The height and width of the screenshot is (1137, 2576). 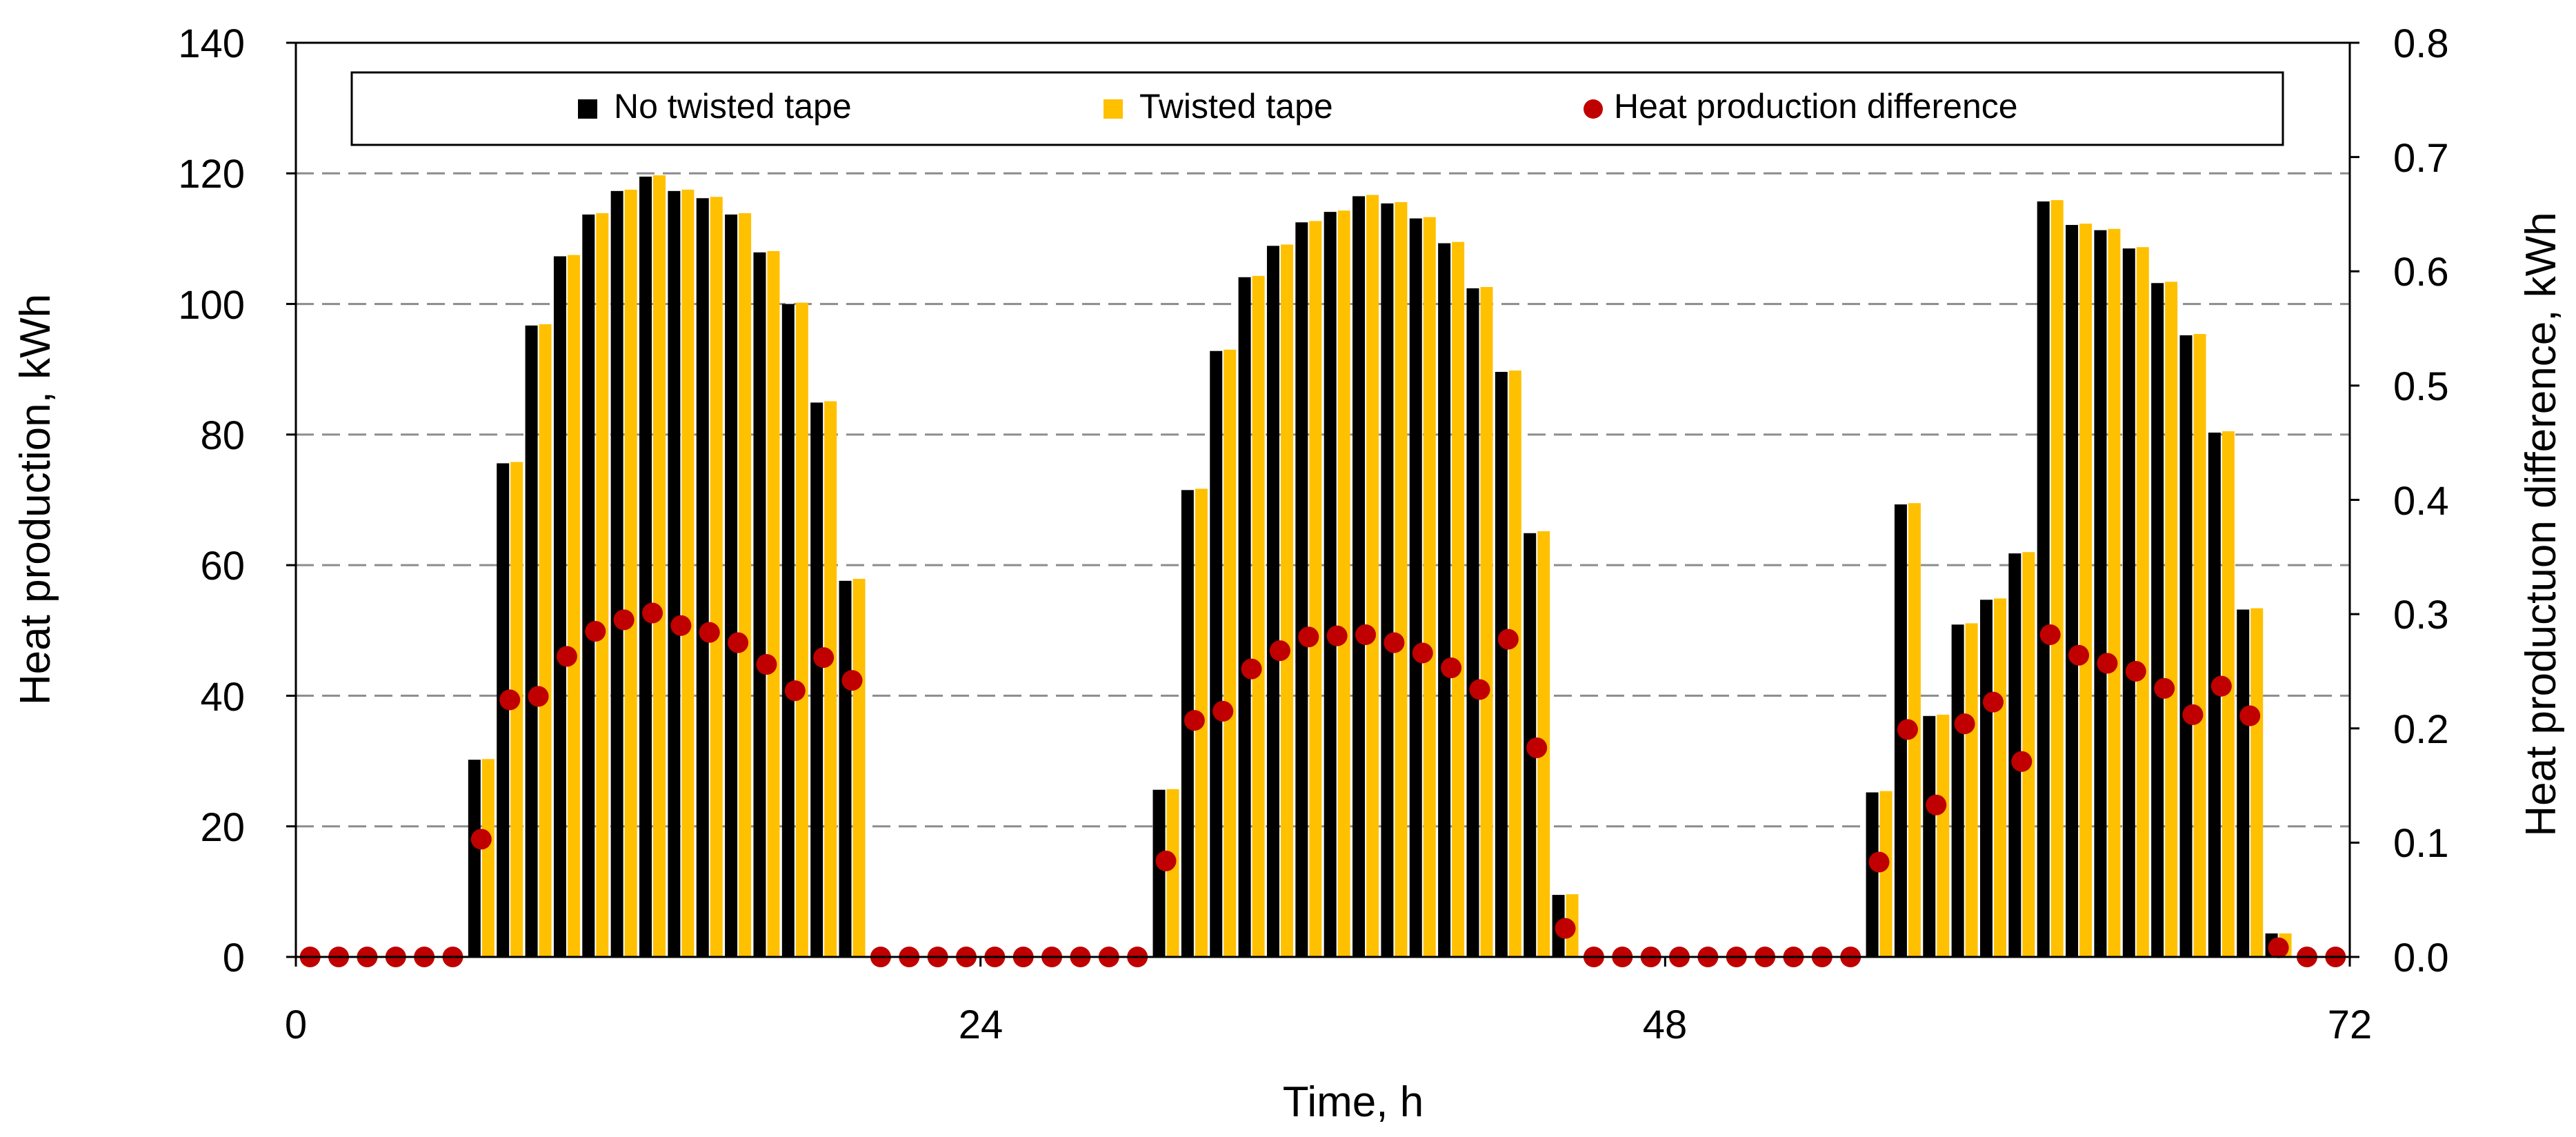 I want to click on legend-box, so click(x=1317, y=108).